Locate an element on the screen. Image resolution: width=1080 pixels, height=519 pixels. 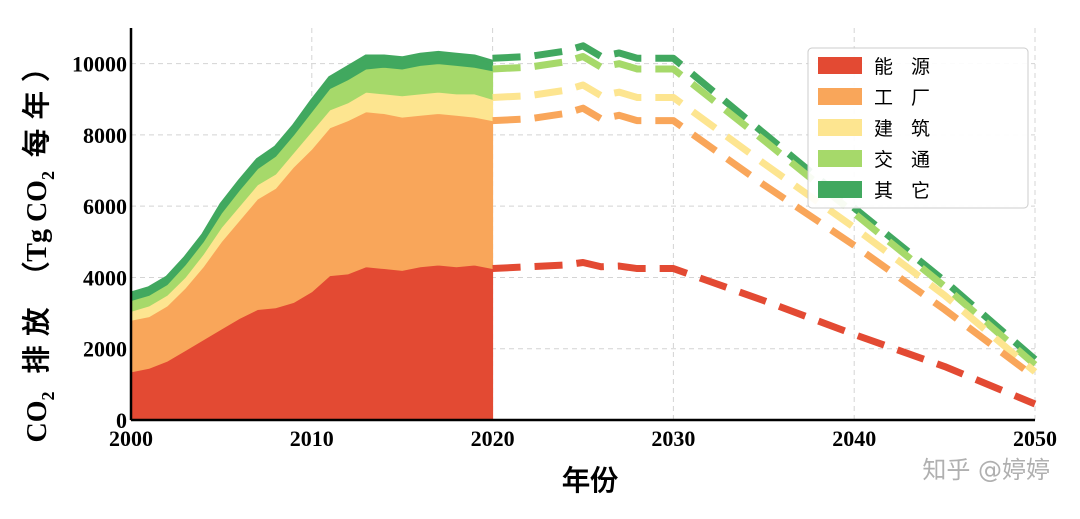
y-tick-labels: 0 2000 4000 6000 8000 10000 is located at coordinates (99, 242).